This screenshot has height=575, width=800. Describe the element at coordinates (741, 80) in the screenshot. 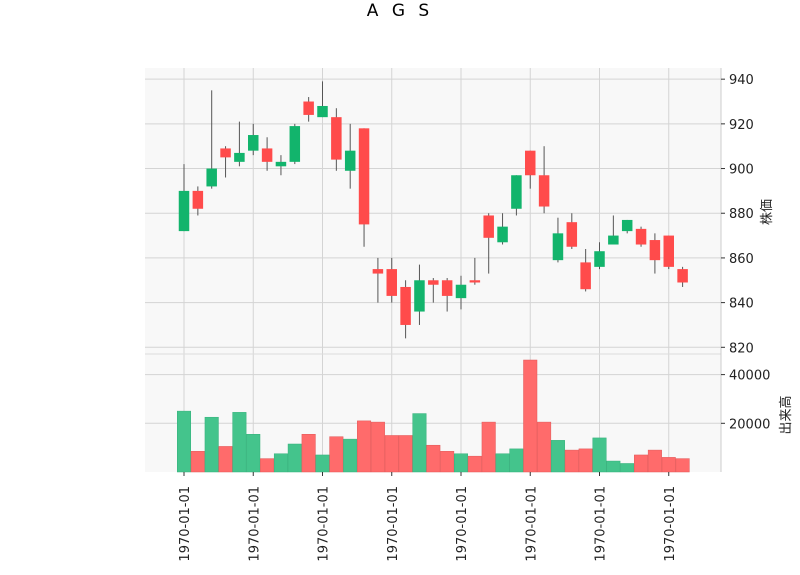

I see `price-tick-label: 940` at that location.